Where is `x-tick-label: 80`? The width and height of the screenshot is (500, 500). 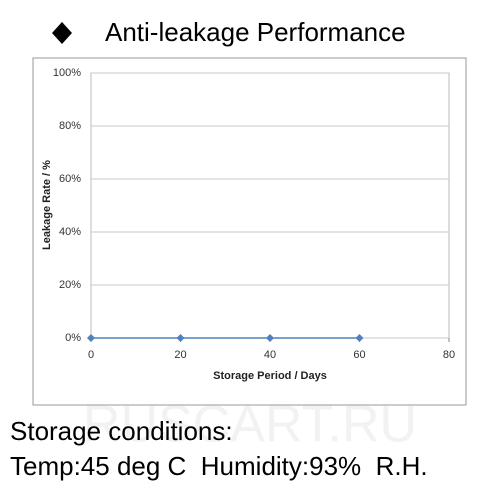 x-tick-label: 80 is located at coordinates (449, 355).